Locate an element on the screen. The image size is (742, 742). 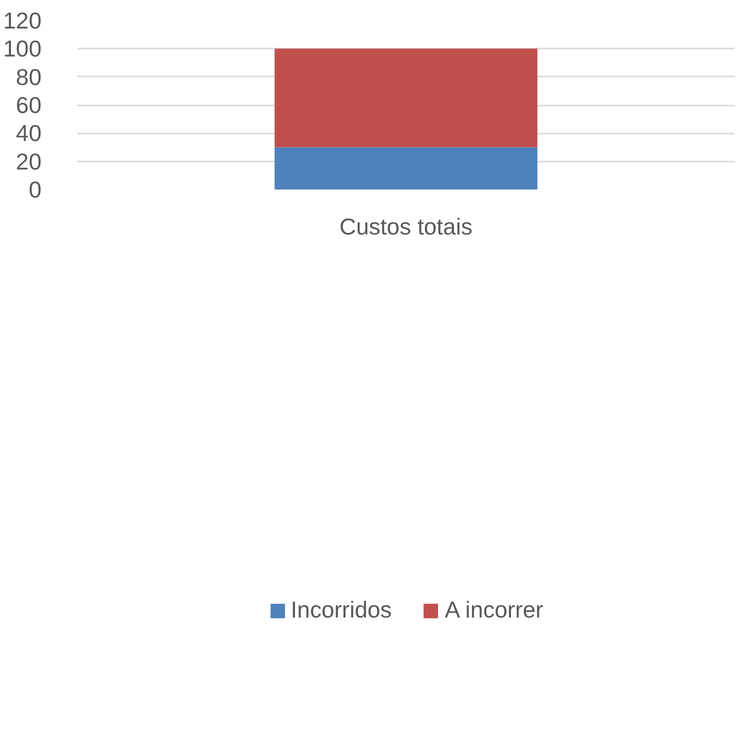
legend-label: Incorridos is located at coordinates (341, 610).